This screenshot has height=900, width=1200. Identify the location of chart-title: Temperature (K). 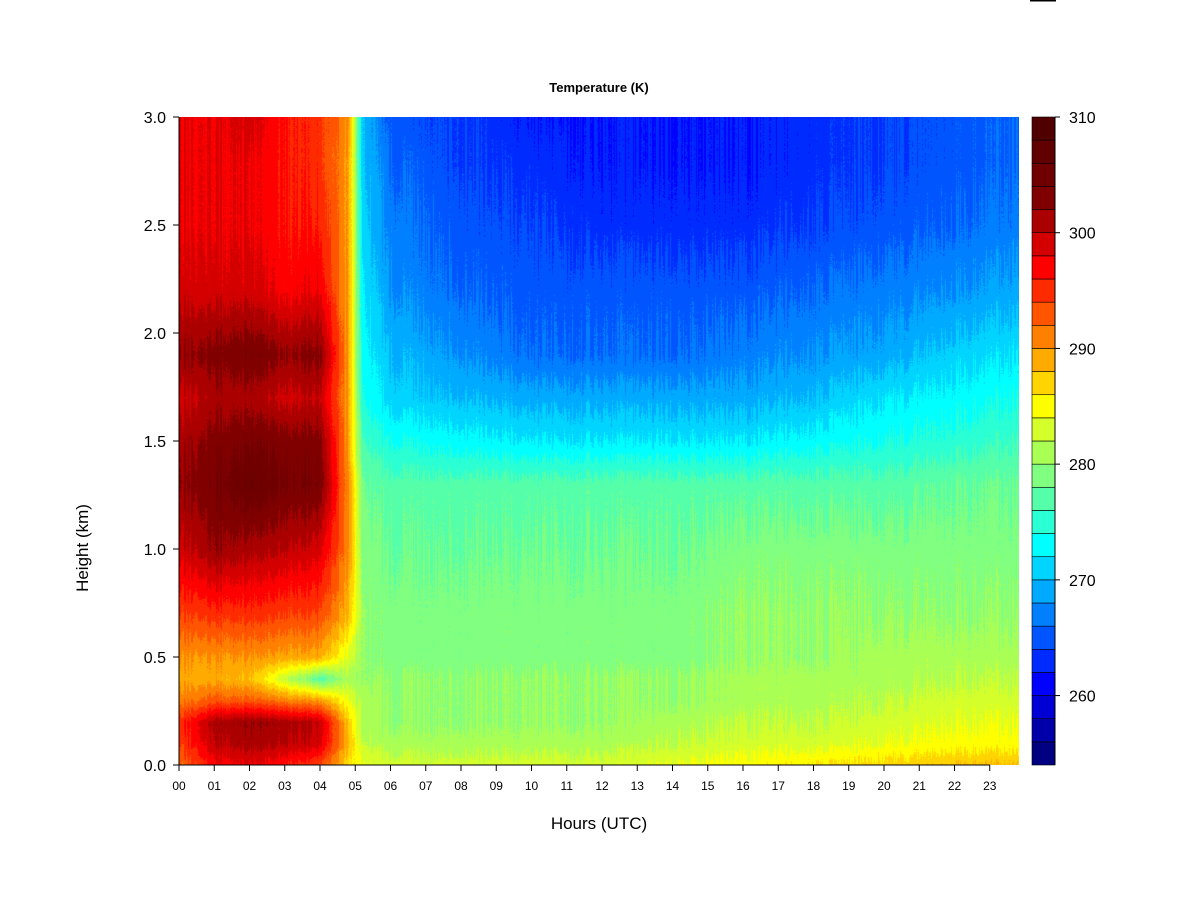
(598, 87).